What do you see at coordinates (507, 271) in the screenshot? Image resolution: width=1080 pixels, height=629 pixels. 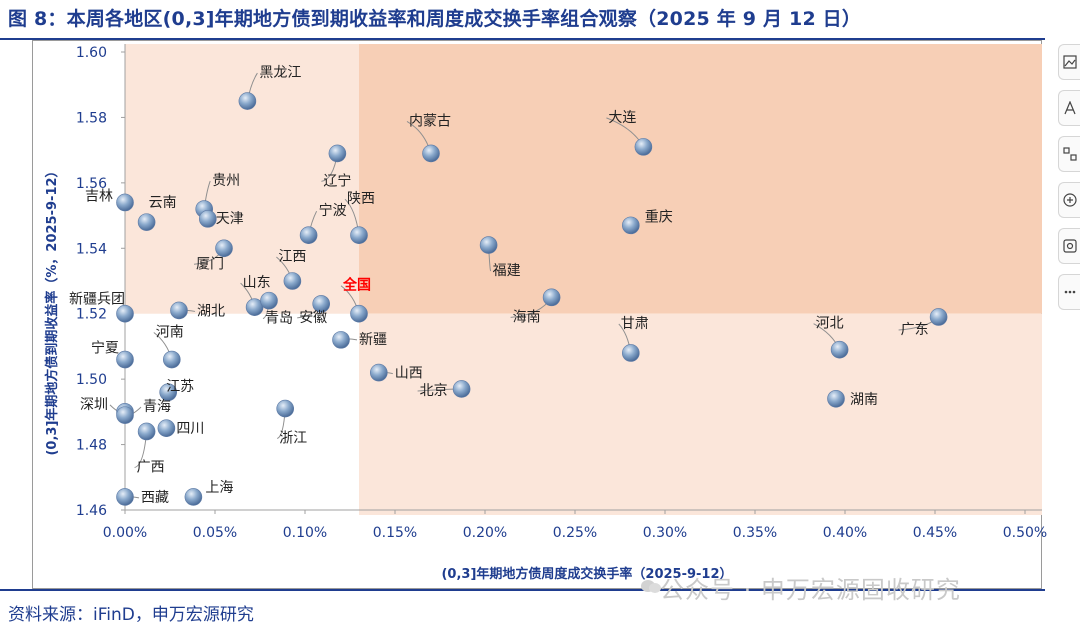 I see `point-label: 福建` at bounding box center [507, 271].